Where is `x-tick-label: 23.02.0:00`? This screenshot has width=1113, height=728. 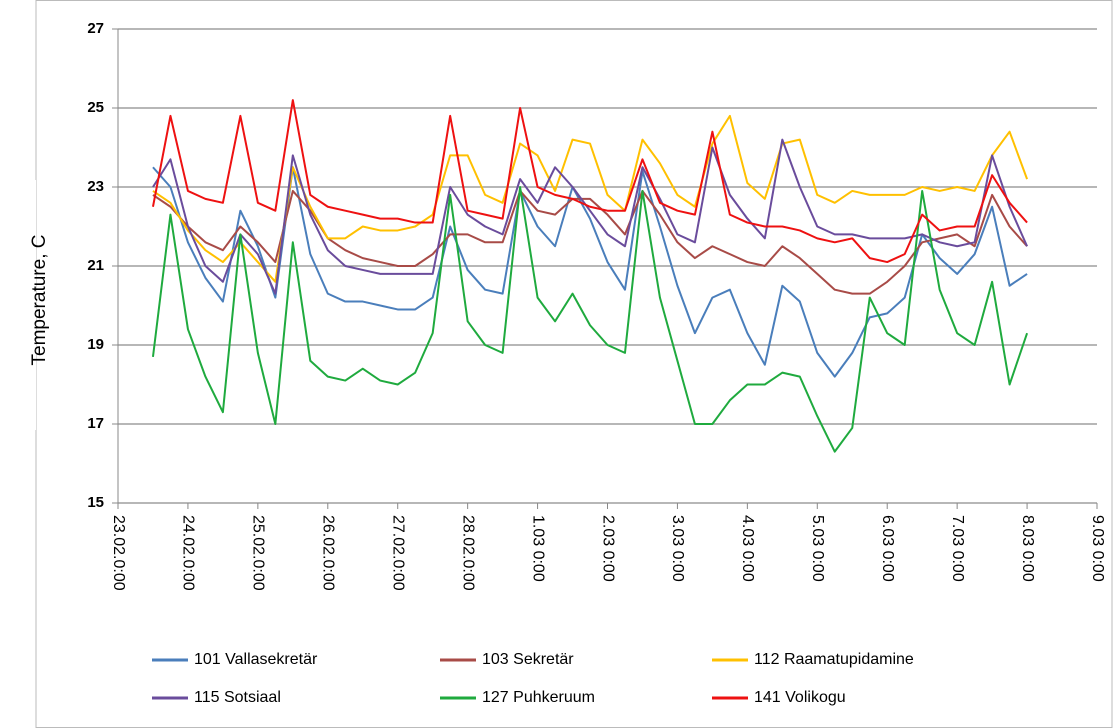
x-tick-label: 23.02.0:00 is located at coordinates (118, 553).